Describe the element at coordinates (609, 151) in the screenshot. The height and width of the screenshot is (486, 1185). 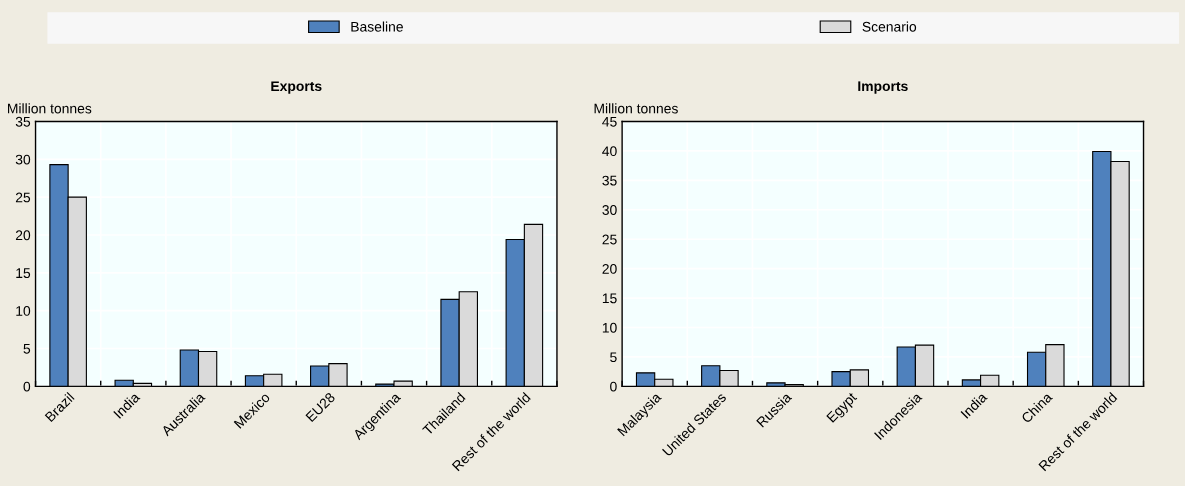
I see `y-tick-label: 40` at that location.